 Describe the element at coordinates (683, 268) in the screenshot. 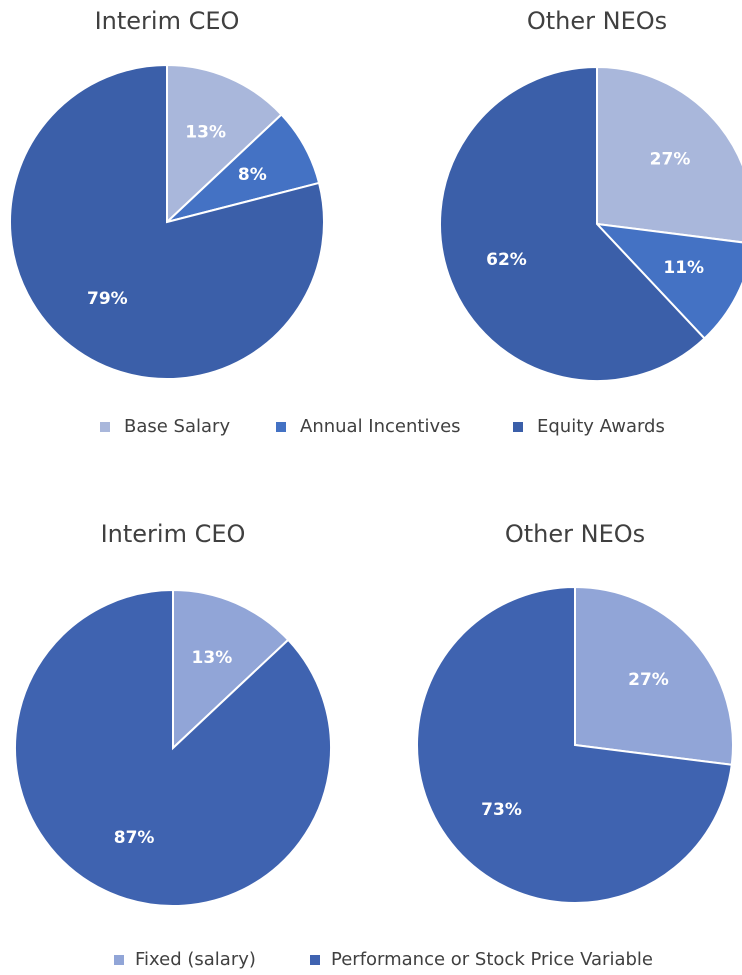

I see `data-label: 11%` at that location.